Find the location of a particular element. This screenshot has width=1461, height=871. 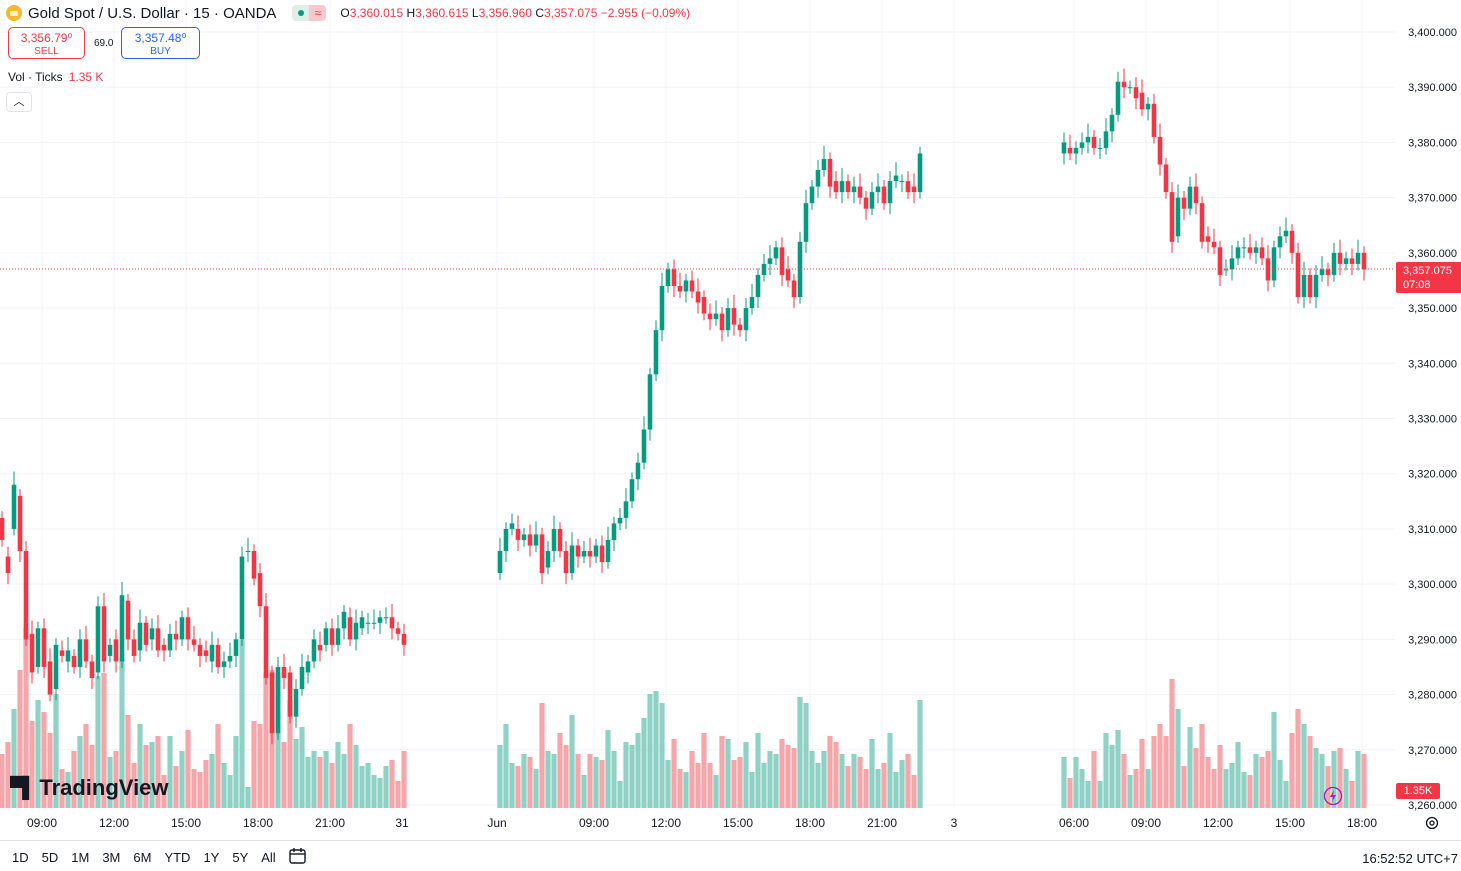

symbol-title: Gold Spot / U.S. Dollar · 15 · OANDA is located at coordinates (152, 13).